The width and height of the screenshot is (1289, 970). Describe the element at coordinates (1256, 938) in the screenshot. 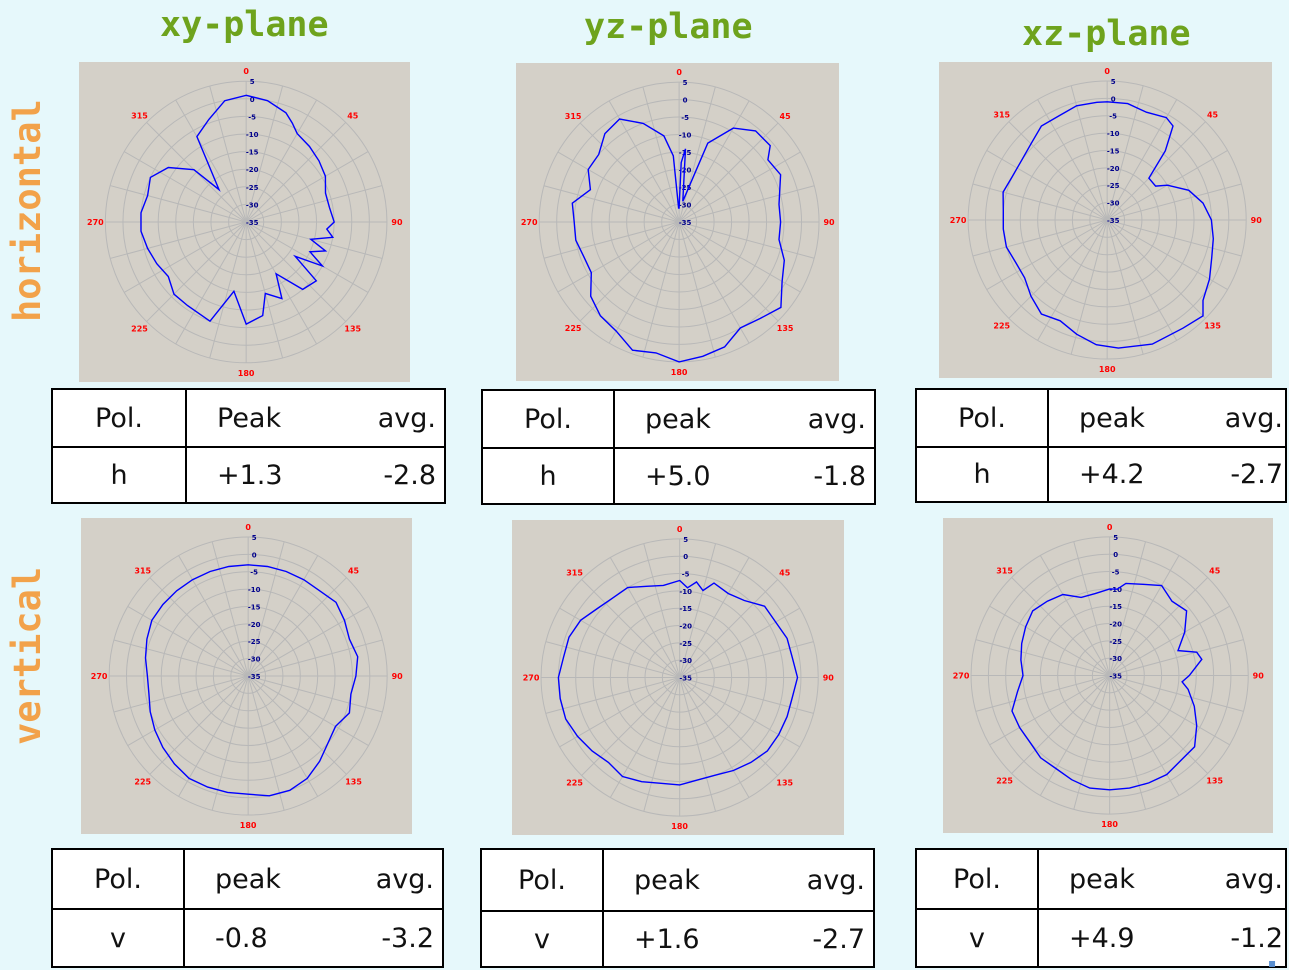

I see `table-cell-avg: -1.2` at that location.